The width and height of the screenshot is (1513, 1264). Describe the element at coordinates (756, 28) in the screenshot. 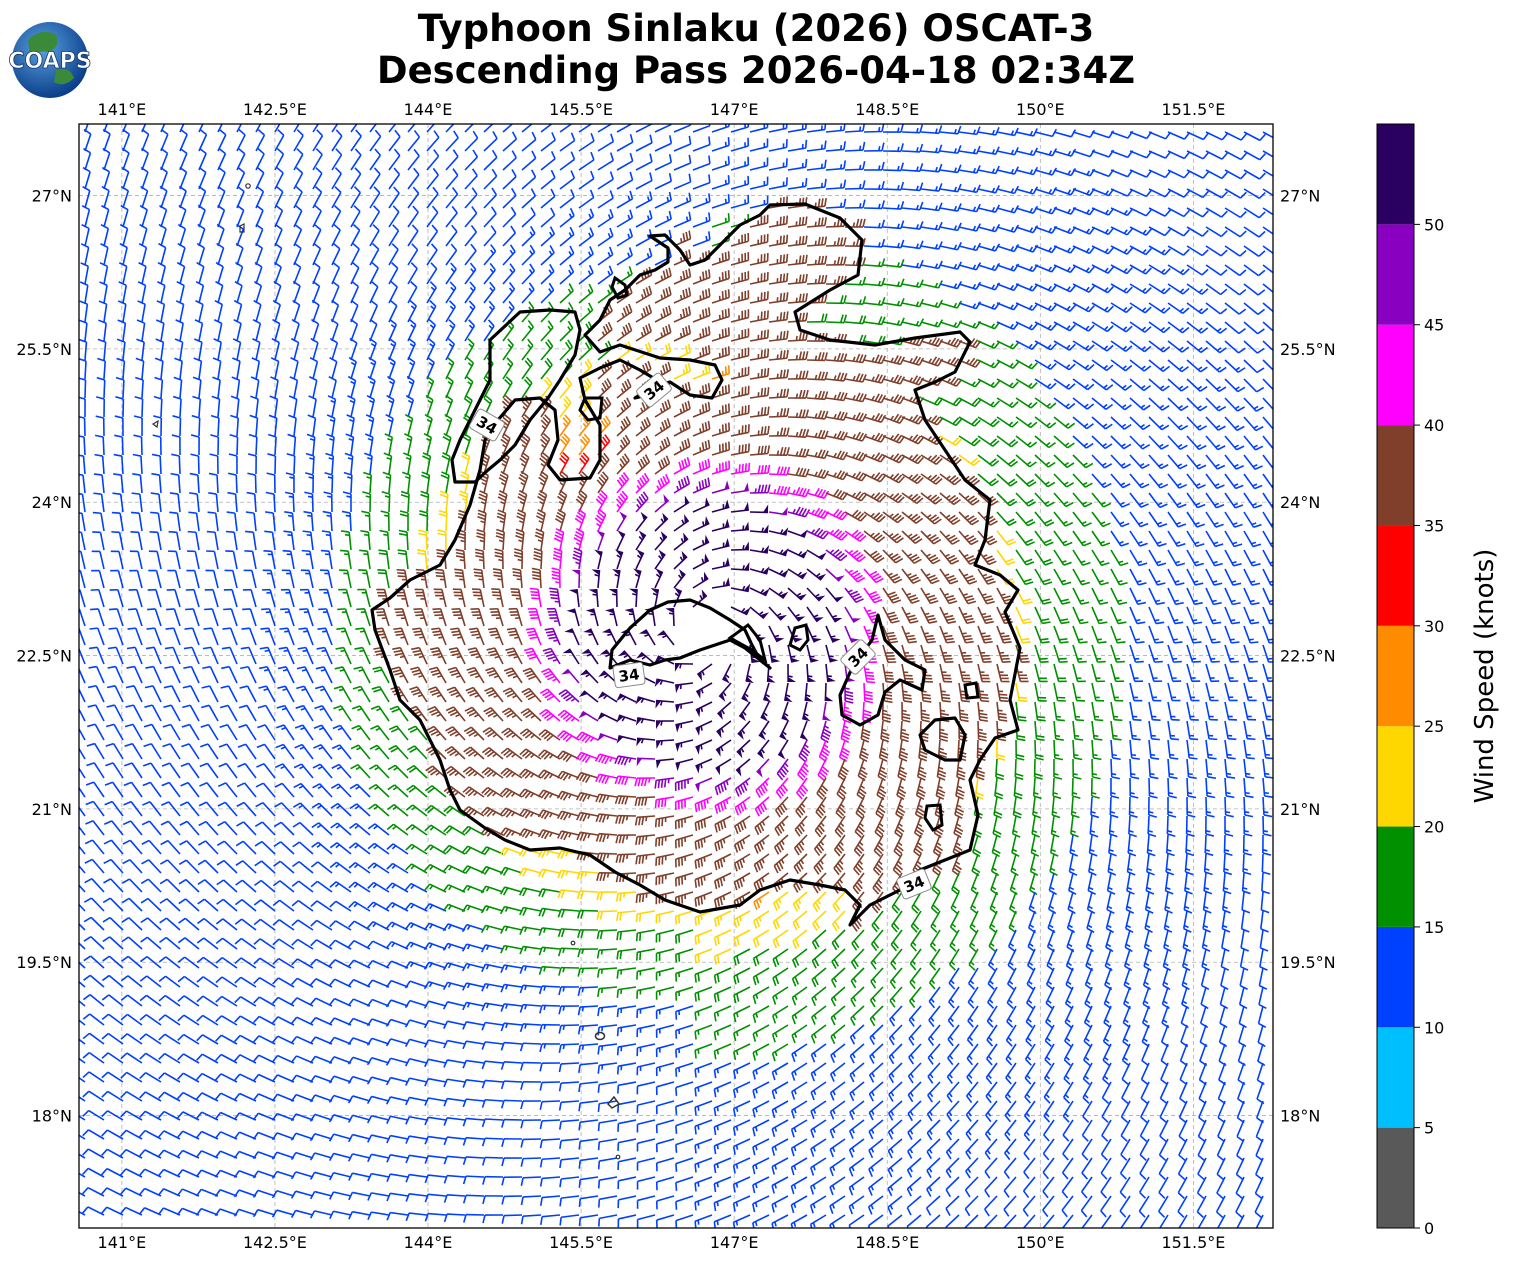

I see `chart-title-line1: Typhoon Sinlaku (2026) OSCAT-3` at that location.